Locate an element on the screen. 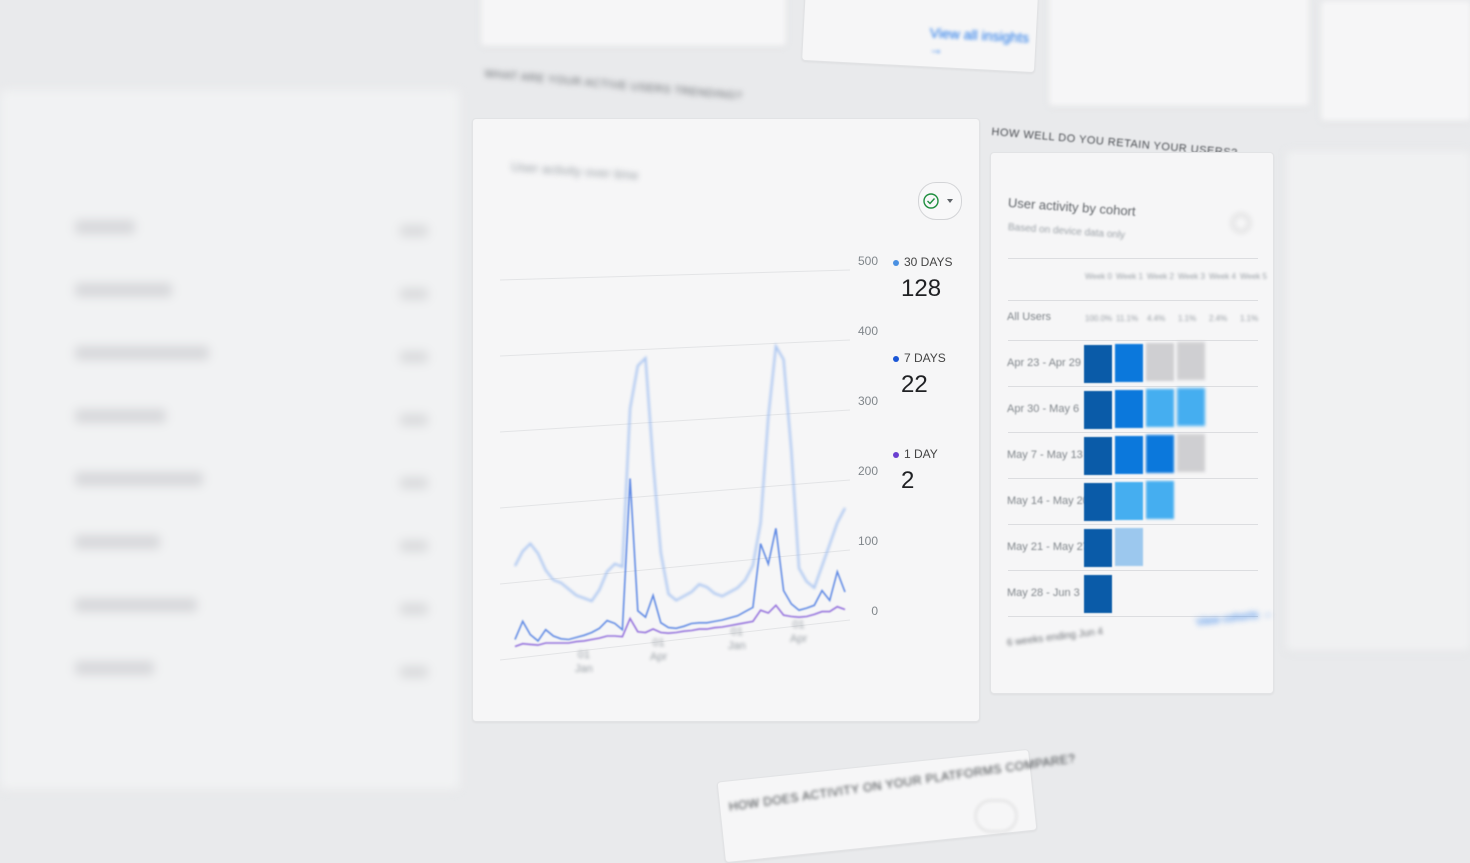 This screenshot has width=1470, height=863. check-circle-icon is located at coordinates (938, 201).